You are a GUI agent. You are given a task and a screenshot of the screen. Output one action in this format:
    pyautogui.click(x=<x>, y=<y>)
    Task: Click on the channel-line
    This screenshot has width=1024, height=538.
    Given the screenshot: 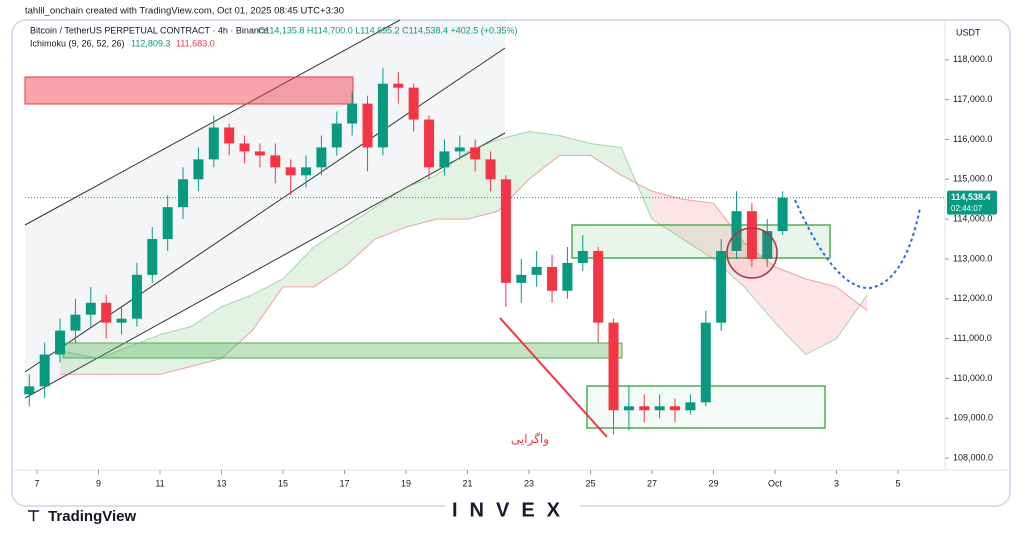 What is the action you would take?
    pyautogui.click(x=212, y=122)
    